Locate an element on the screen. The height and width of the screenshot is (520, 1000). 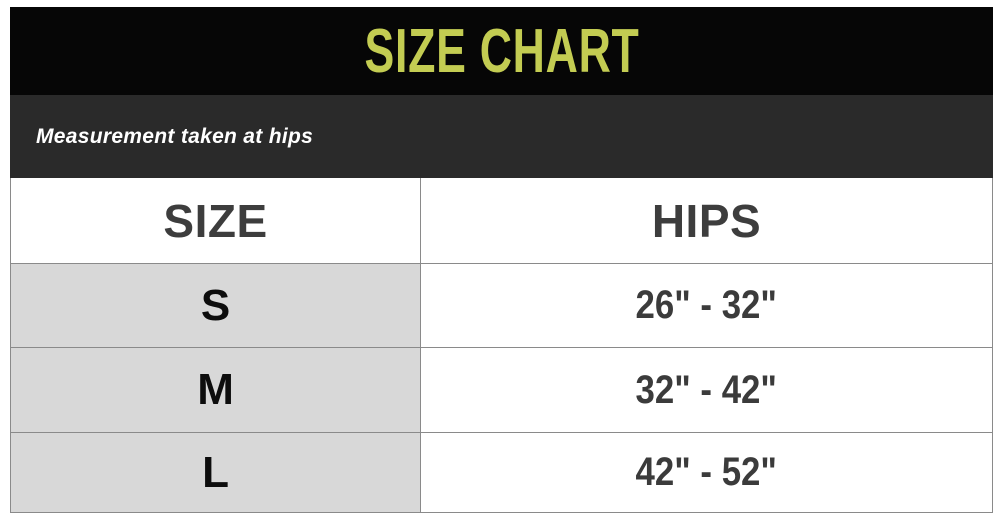
page-title: SIZE CHART is located at coordinates (501, 51).